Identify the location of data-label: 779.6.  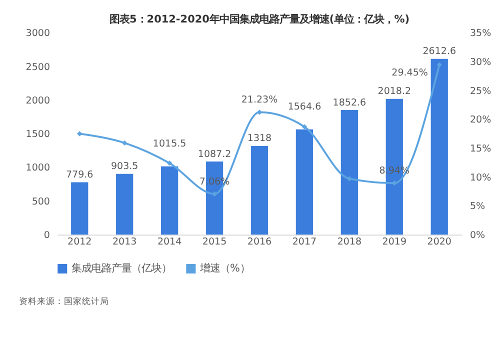
(80, 174).